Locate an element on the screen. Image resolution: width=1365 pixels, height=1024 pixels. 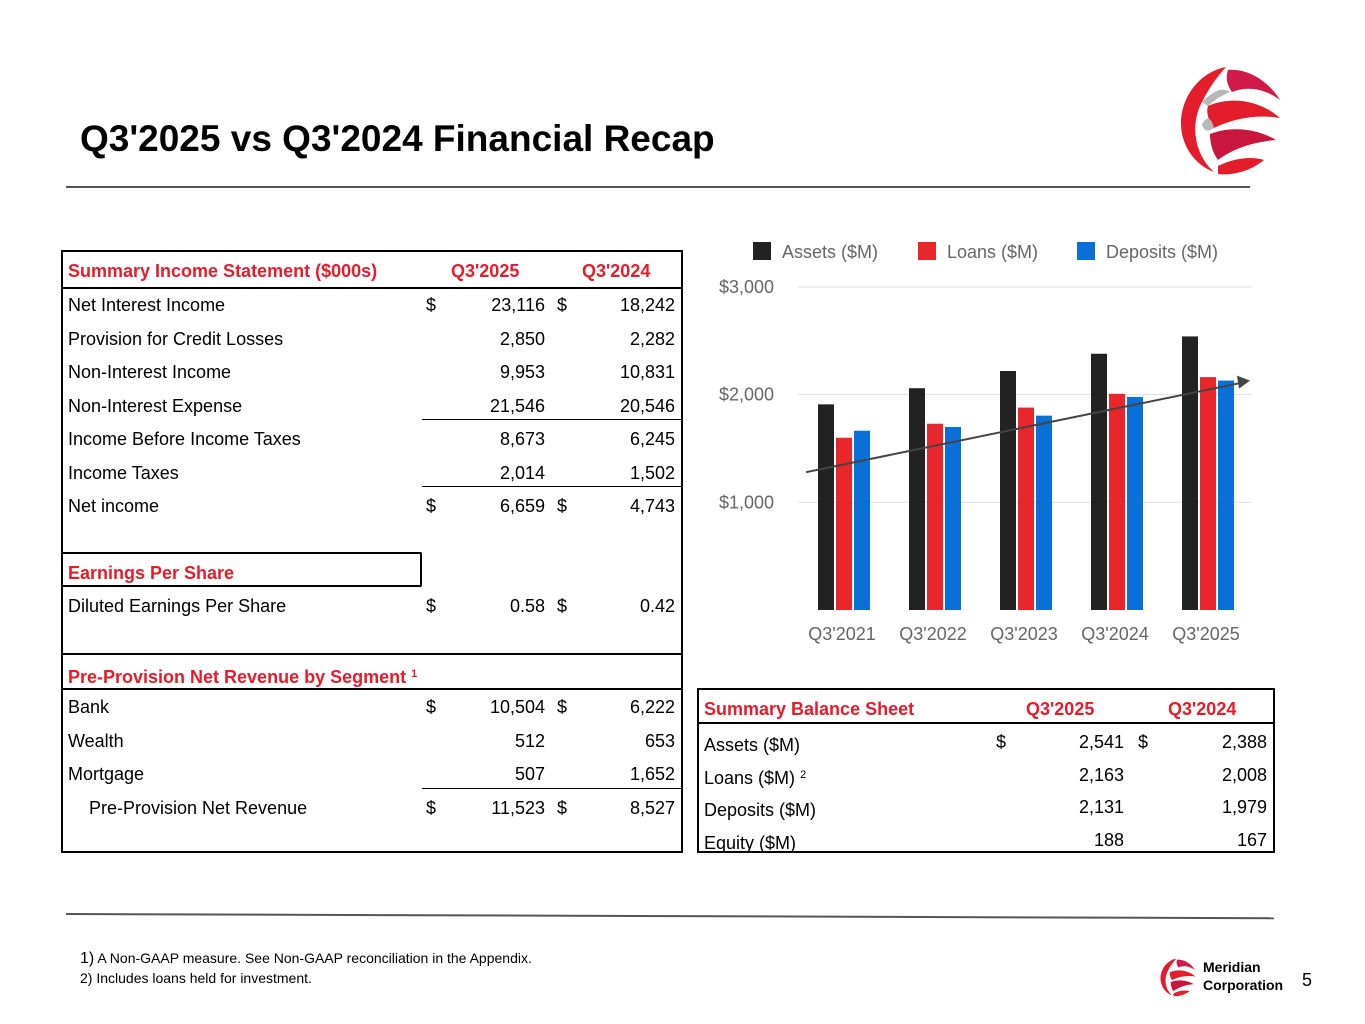
table-row: Bank $10,504 $6,222 is located at coordinates (372, 707).